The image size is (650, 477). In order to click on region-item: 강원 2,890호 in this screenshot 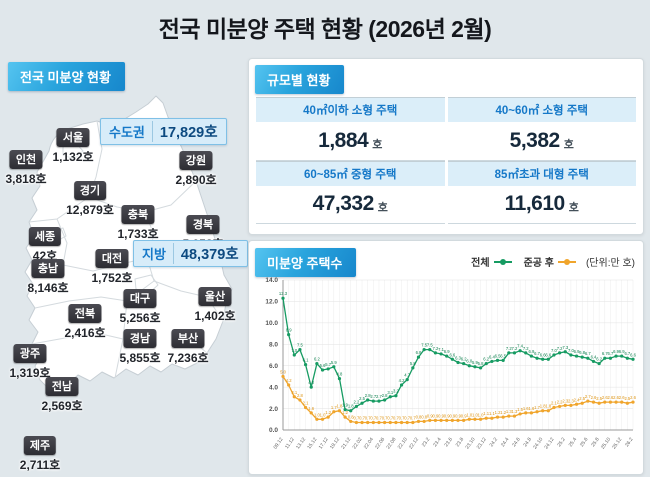, I will do `click(196, 169)`.